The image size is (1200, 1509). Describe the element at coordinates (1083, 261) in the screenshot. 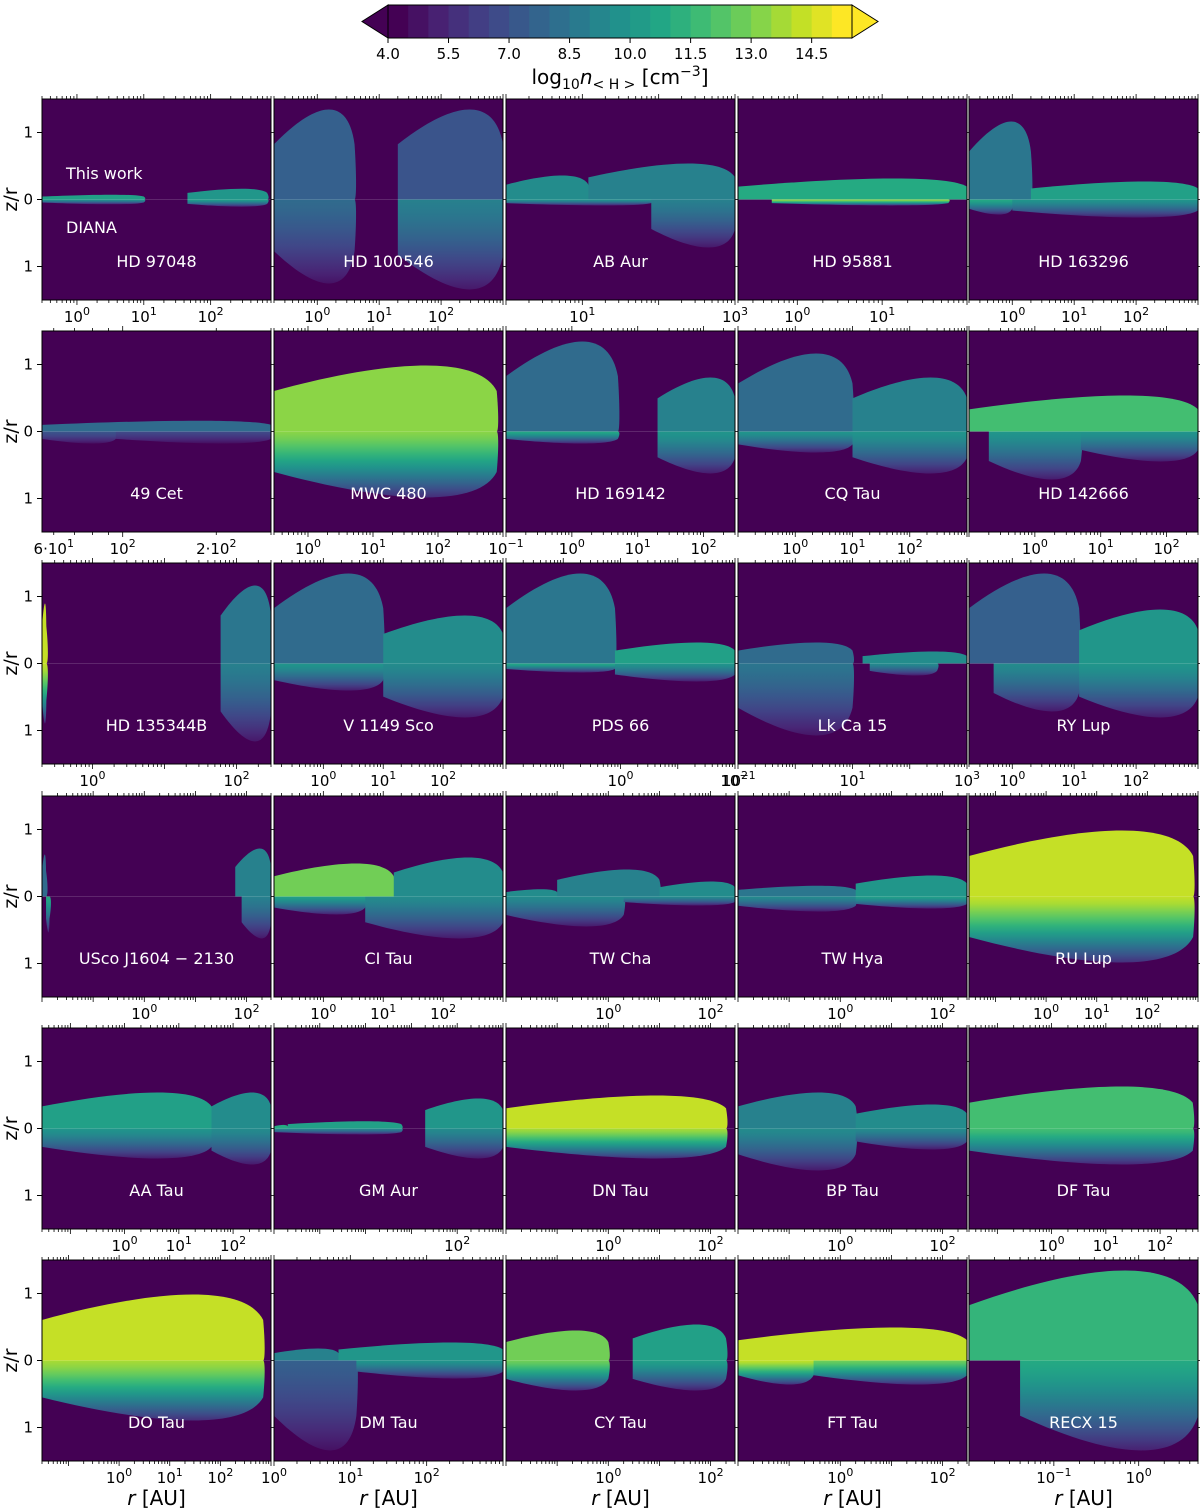

I see `panel-name: HD 163296` at that location.